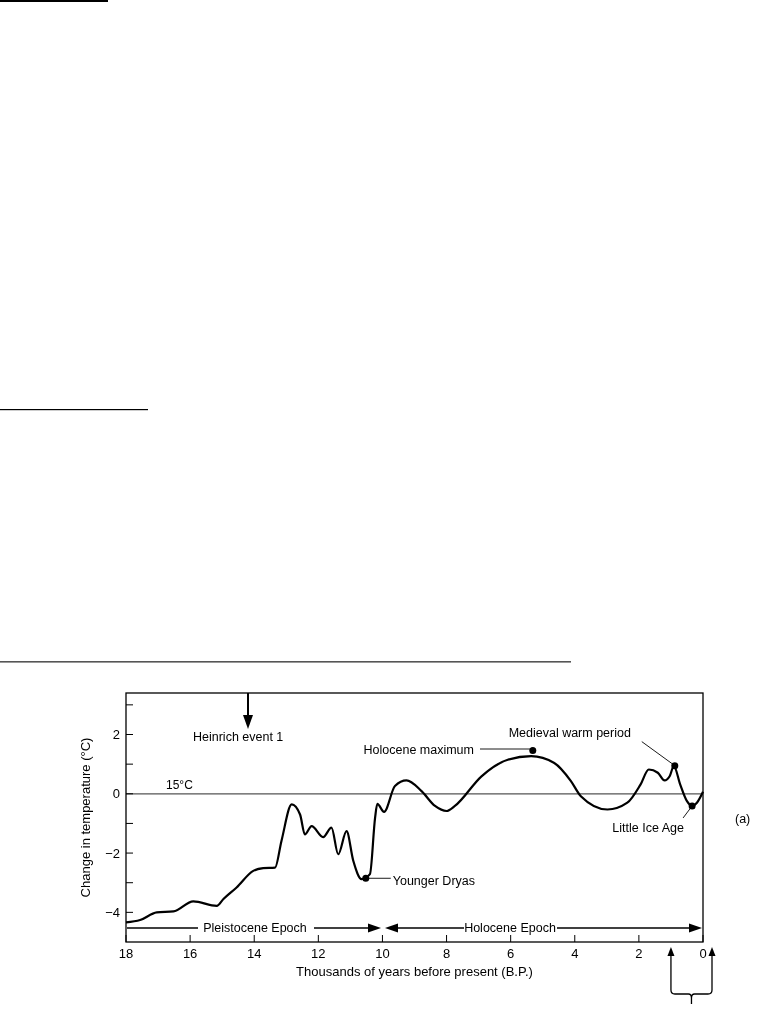 This screenshot has width=784, height=1009. I want to click on annotation: Pleistocene Epoch, so click(255, 928).